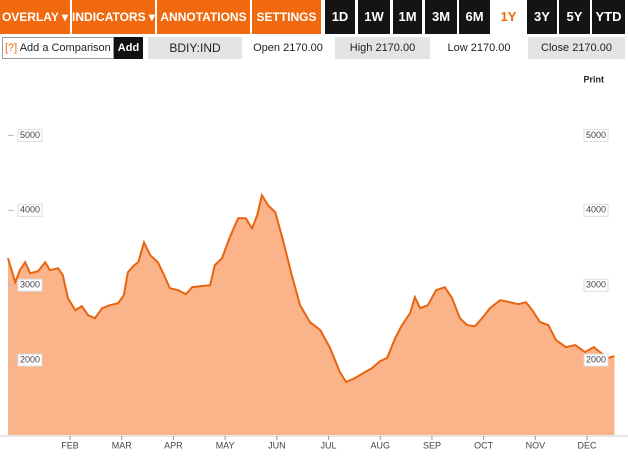  Describe the element at coordinates (576, 48) in the screenshot. I see `close: Close 2170.00` at that location.